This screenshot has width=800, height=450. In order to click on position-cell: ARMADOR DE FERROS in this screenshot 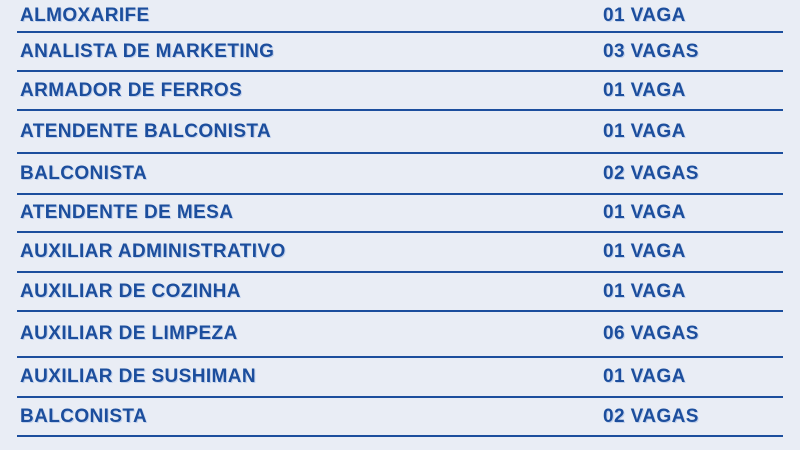, I will do `click(131, 90)`.